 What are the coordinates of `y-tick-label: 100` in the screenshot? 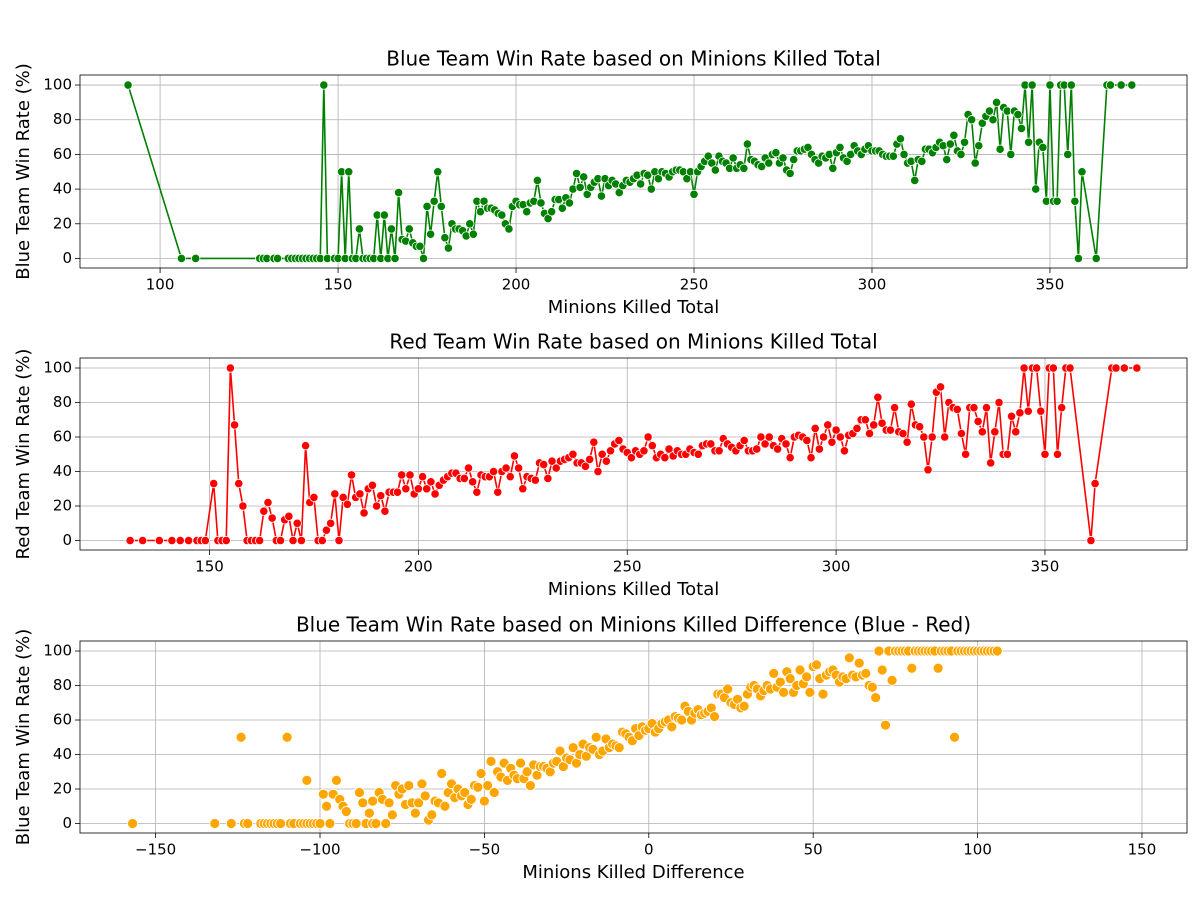 It's located at (57, 651).